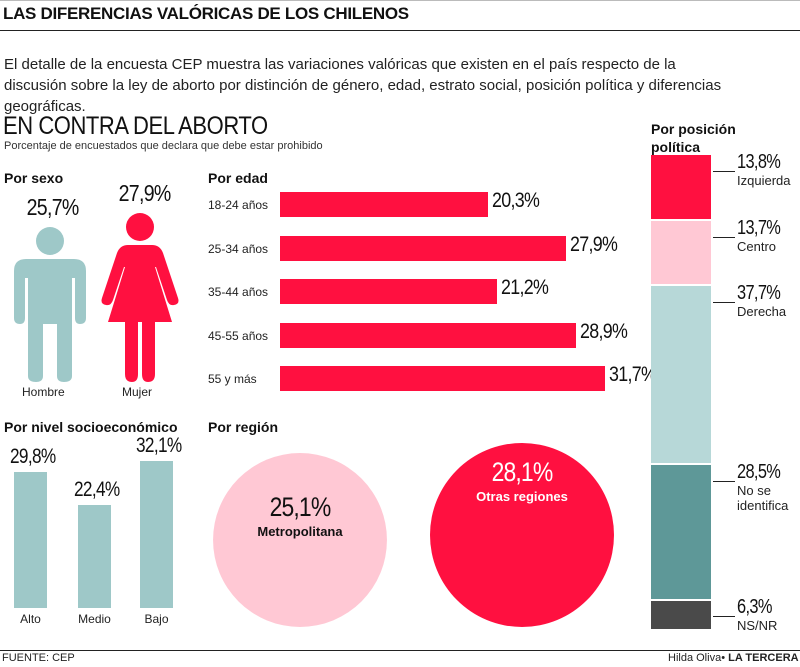 This screenshot has width=800, height=667. I want to click on sexo-label-mujer: Mujer, so click(137, 392).